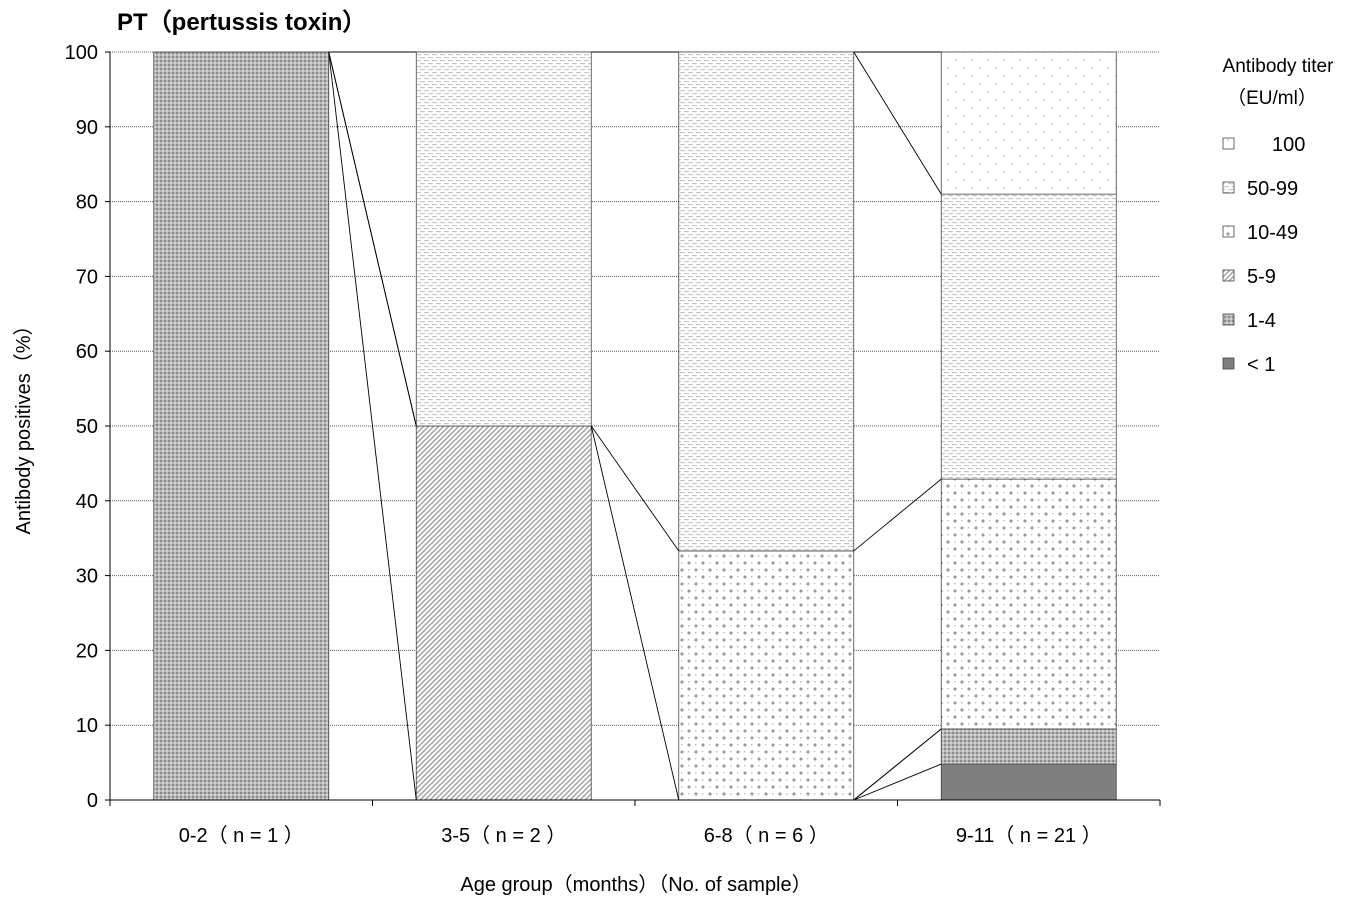 The width and height of the screenshot is (1366, 904). I want to click on legend-title-line-1: Antibody titer, so click(1279, 66).